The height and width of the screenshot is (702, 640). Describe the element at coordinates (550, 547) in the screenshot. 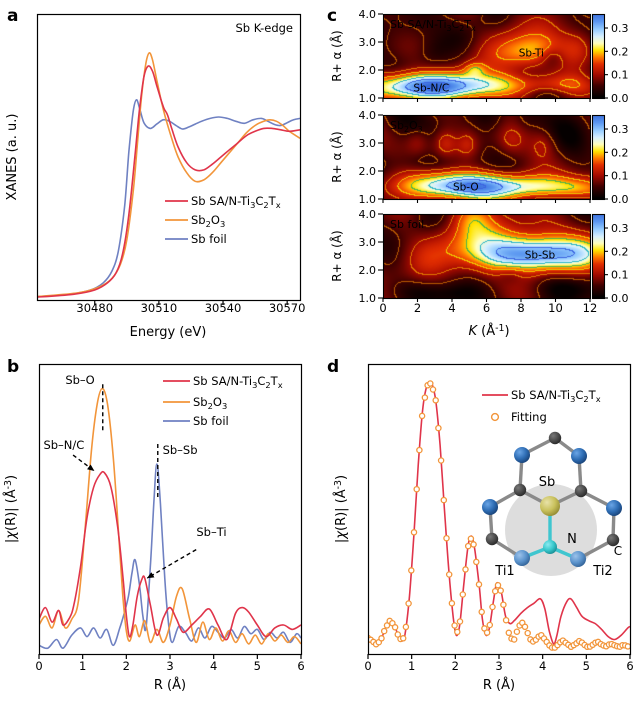

I see `atom-n` at that location.